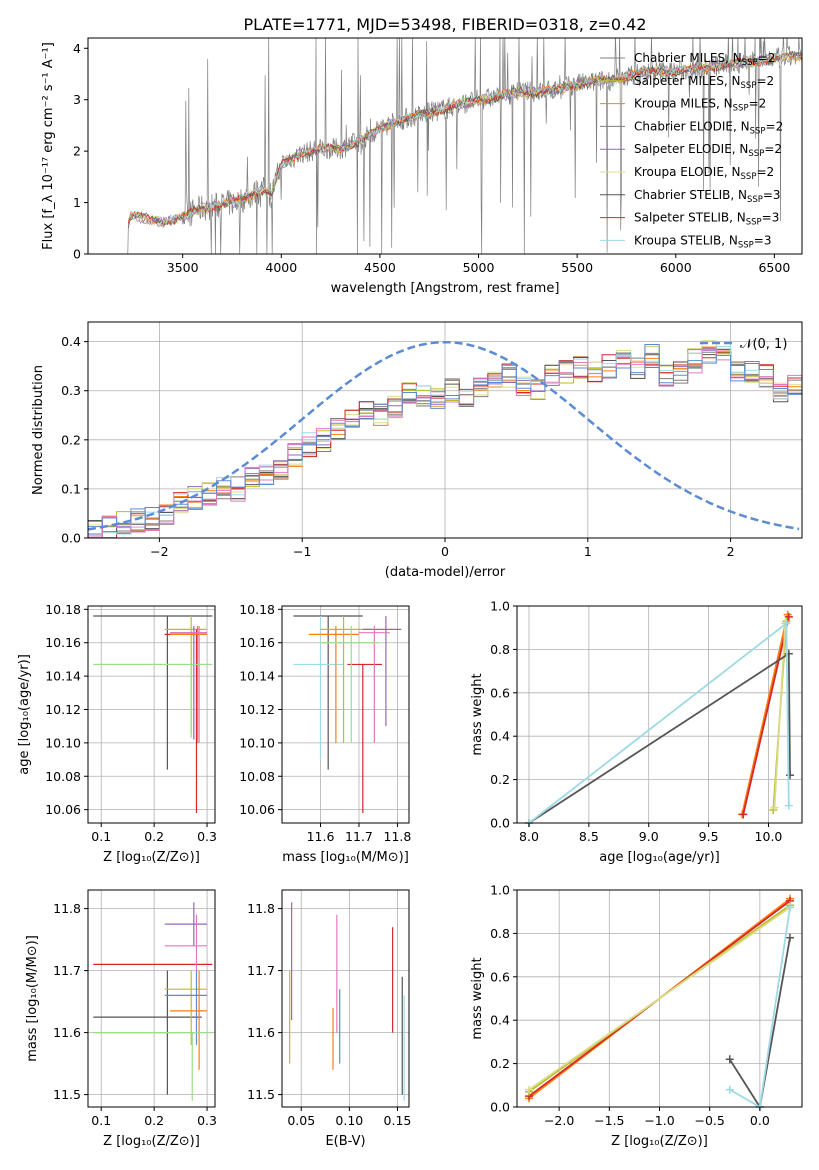 The height and width of the screenshot is (1170, 819). I want to click on y-tick-label: 11.8, so click(67, 908).